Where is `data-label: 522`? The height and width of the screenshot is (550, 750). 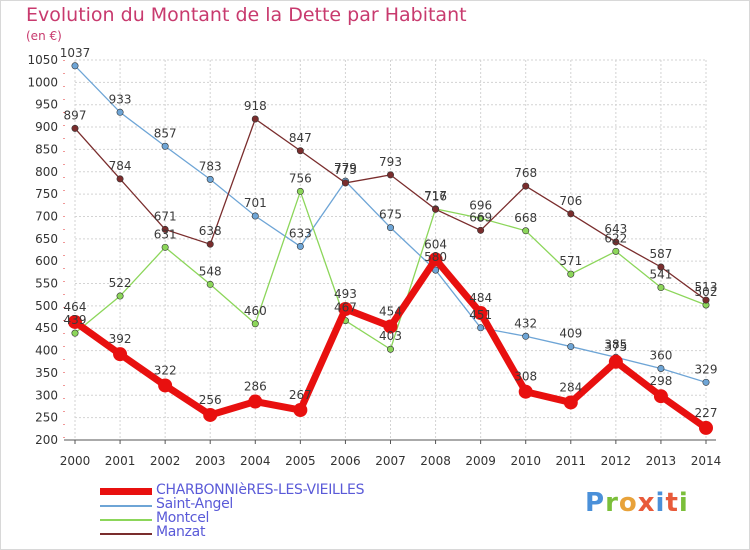
data-label: 522 is located at coordinates (120, 283).